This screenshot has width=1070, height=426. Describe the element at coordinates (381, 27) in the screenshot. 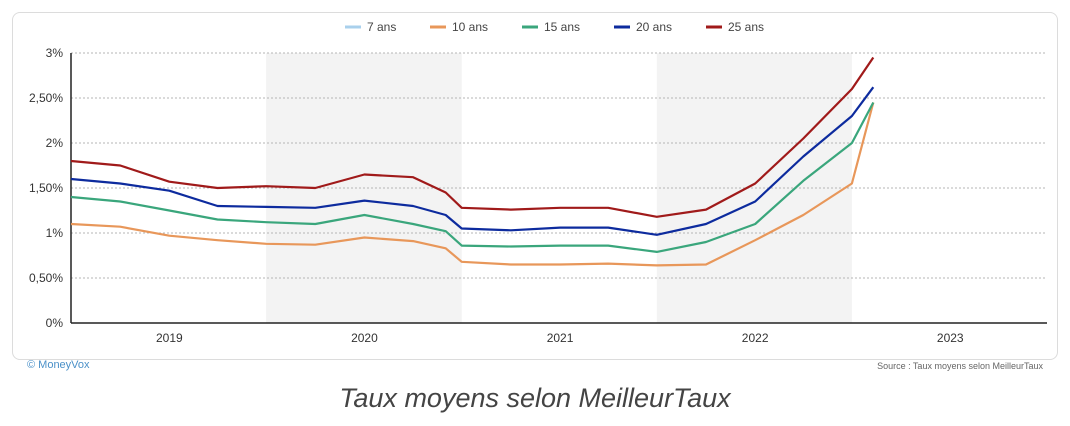

I see `legend-label: 7 ans` at that location.